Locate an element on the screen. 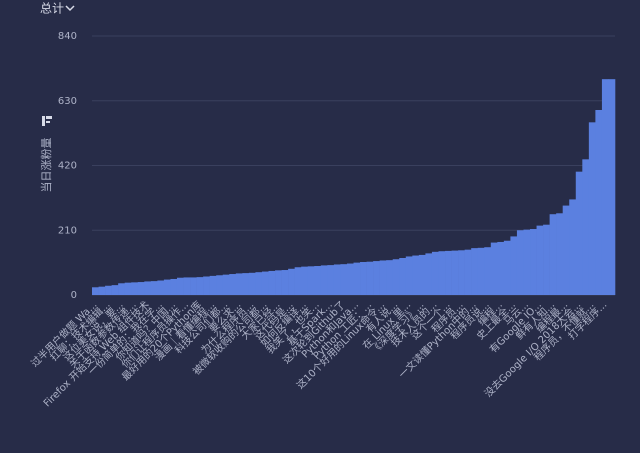  y-icon is located at coordinates (47, 121).